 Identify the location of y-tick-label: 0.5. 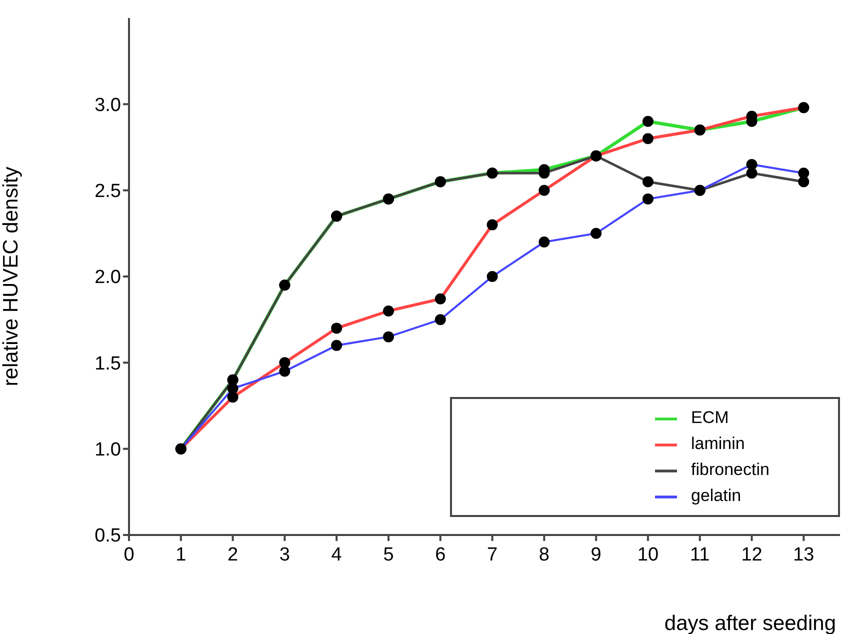
(107, 536).